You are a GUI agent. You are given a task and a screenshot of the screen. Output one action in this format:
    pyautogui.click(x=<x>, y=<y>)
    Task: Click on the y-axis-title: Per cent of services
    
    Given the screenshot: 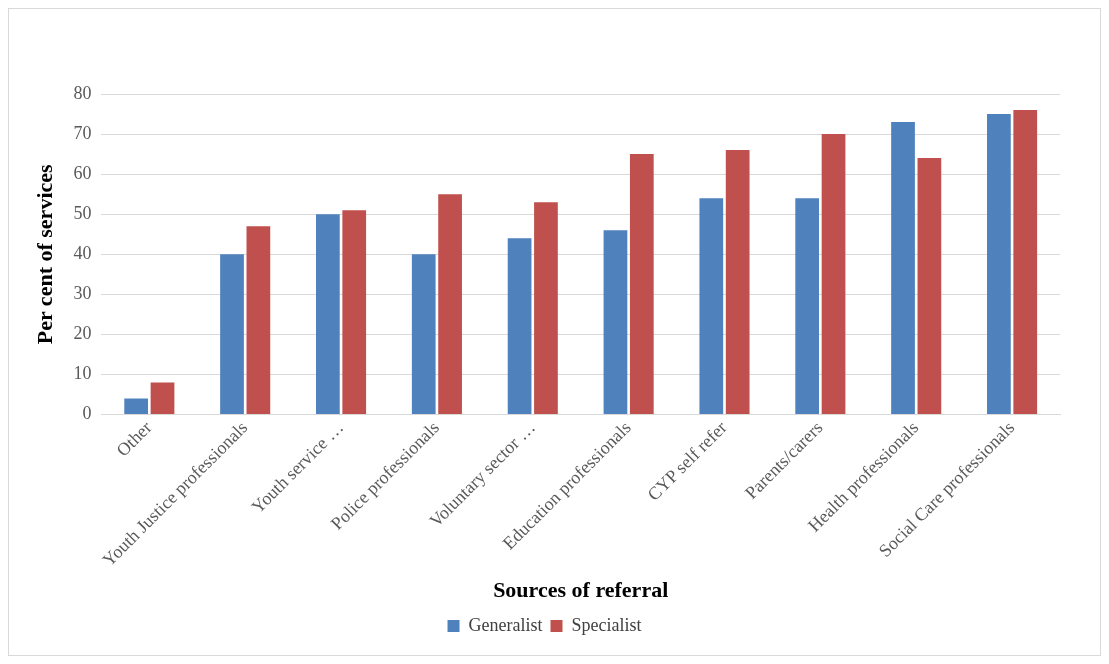 What is the action you would take?
    pyautogui.click(x=44, y=254)
    